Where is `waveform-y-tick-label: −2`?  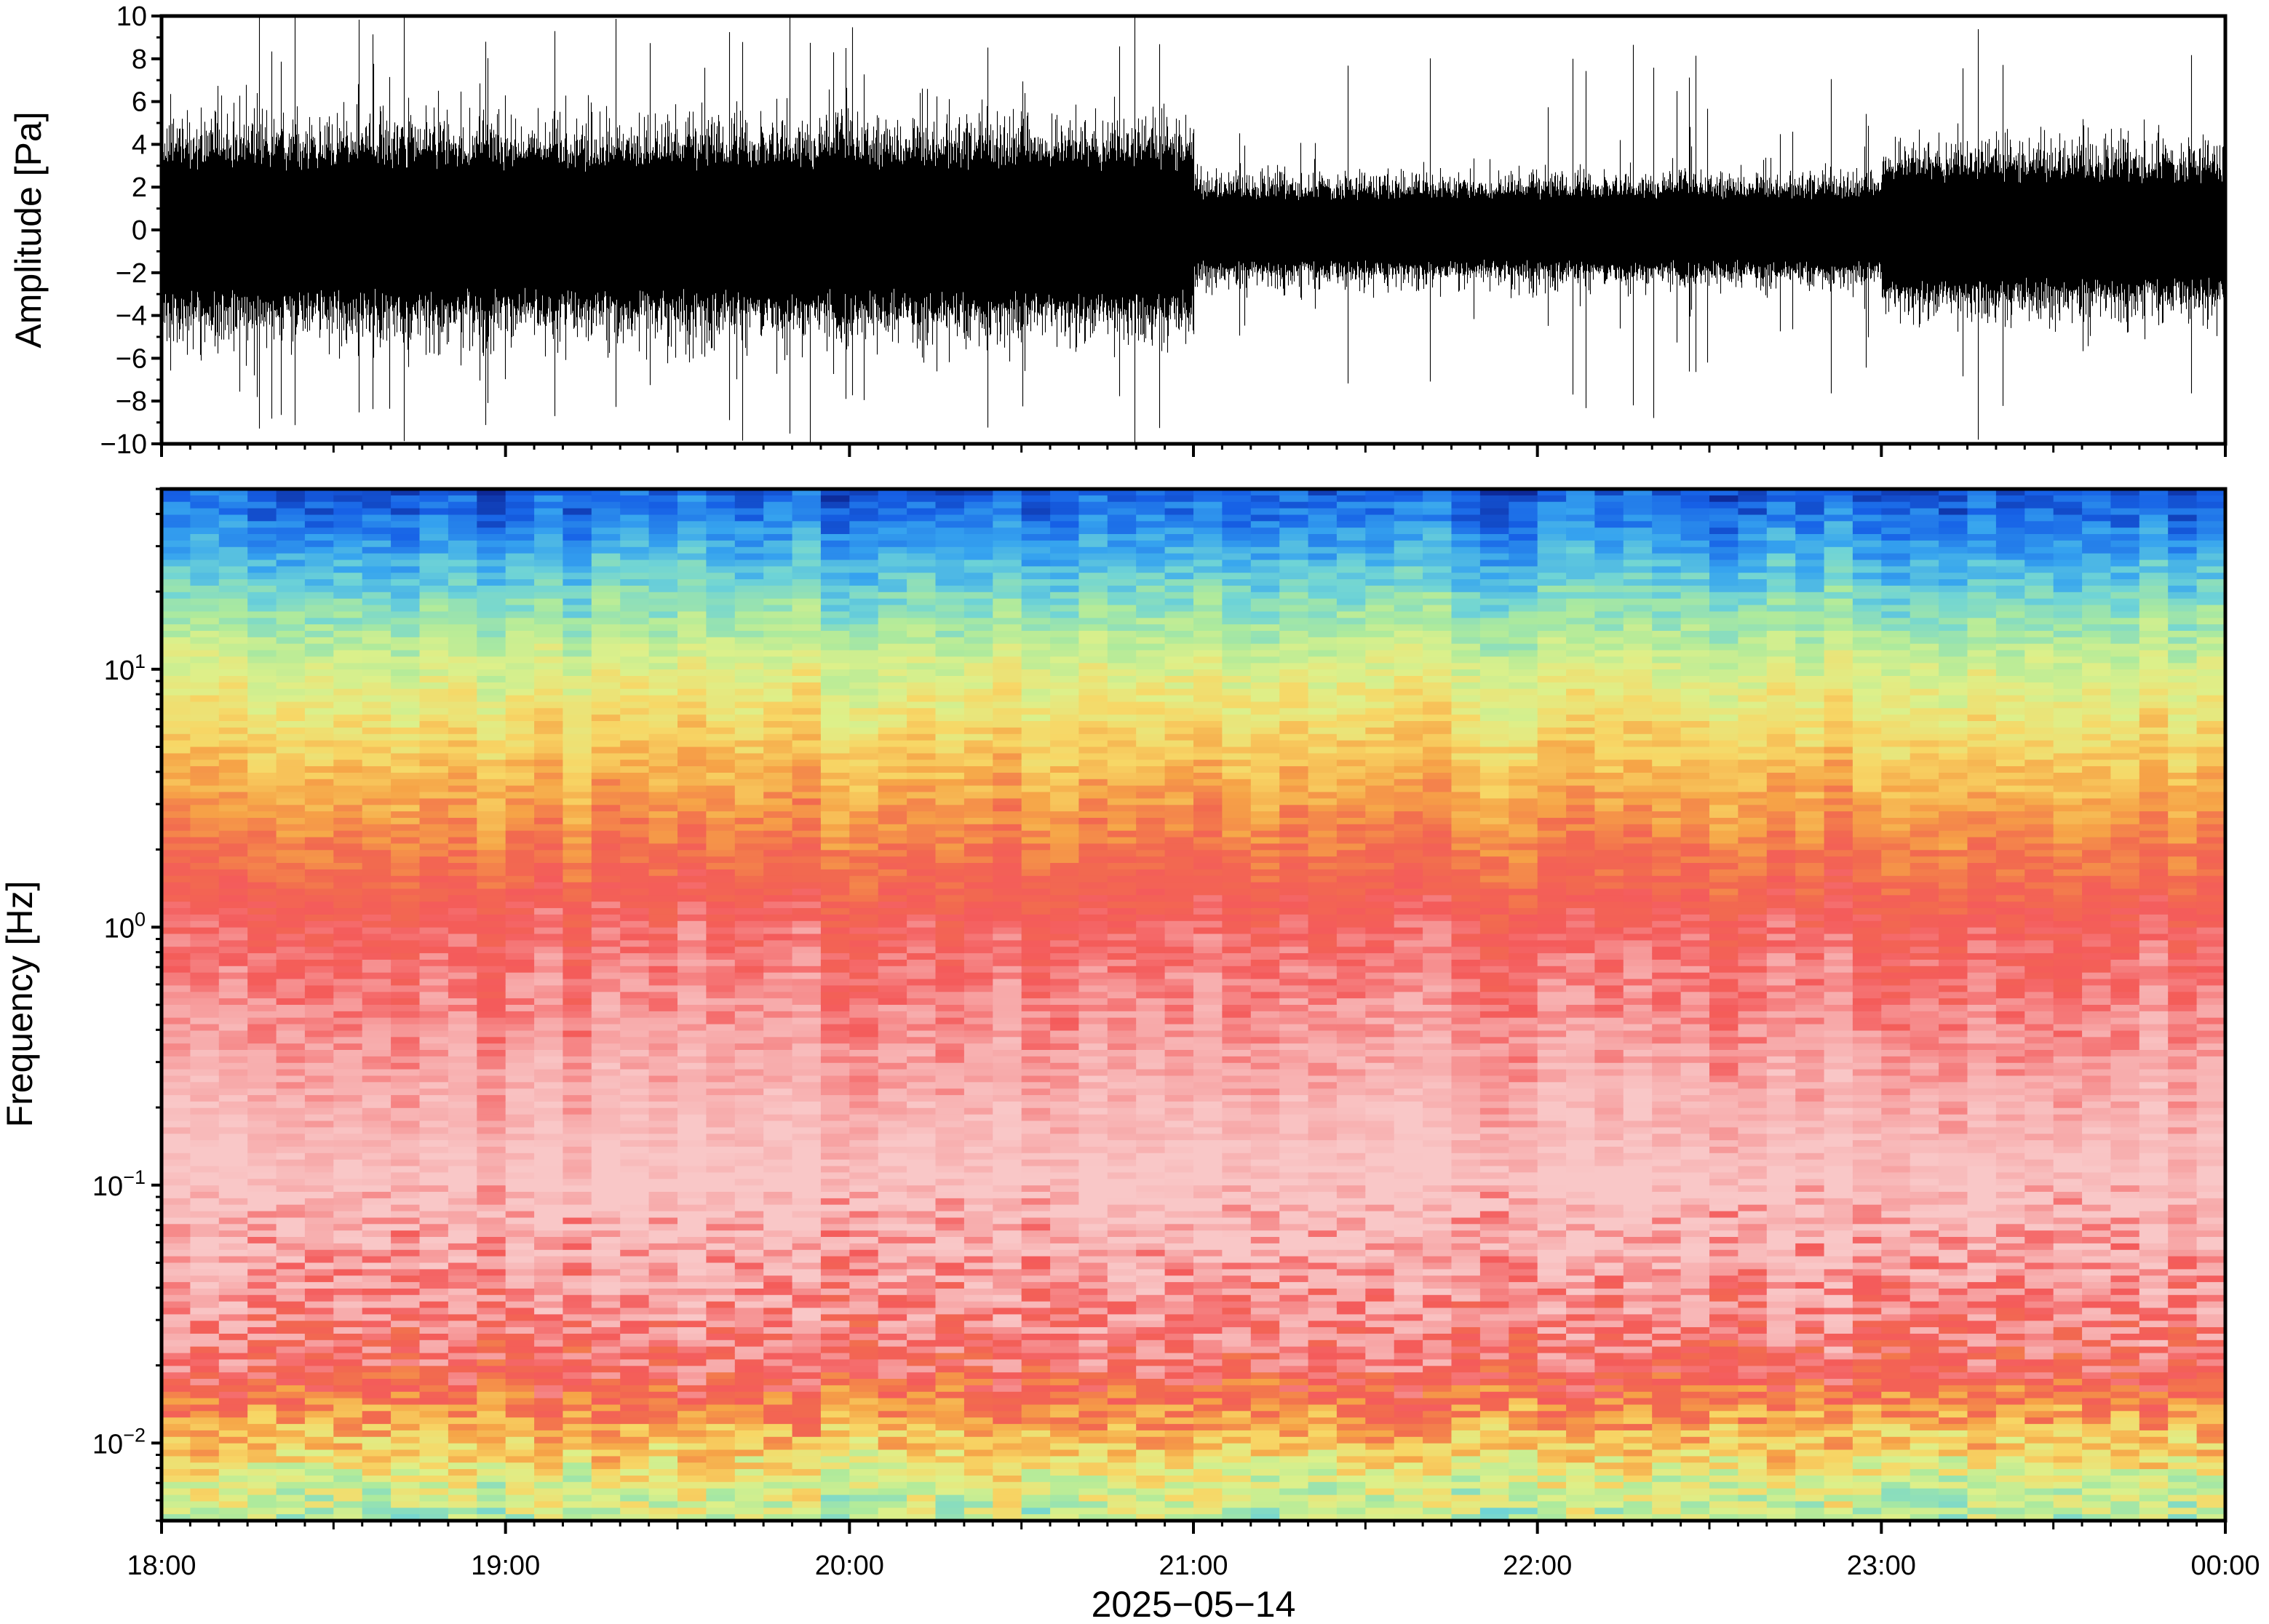 waveform-y-tick-label: −2 is located at coordinates (131, 273).